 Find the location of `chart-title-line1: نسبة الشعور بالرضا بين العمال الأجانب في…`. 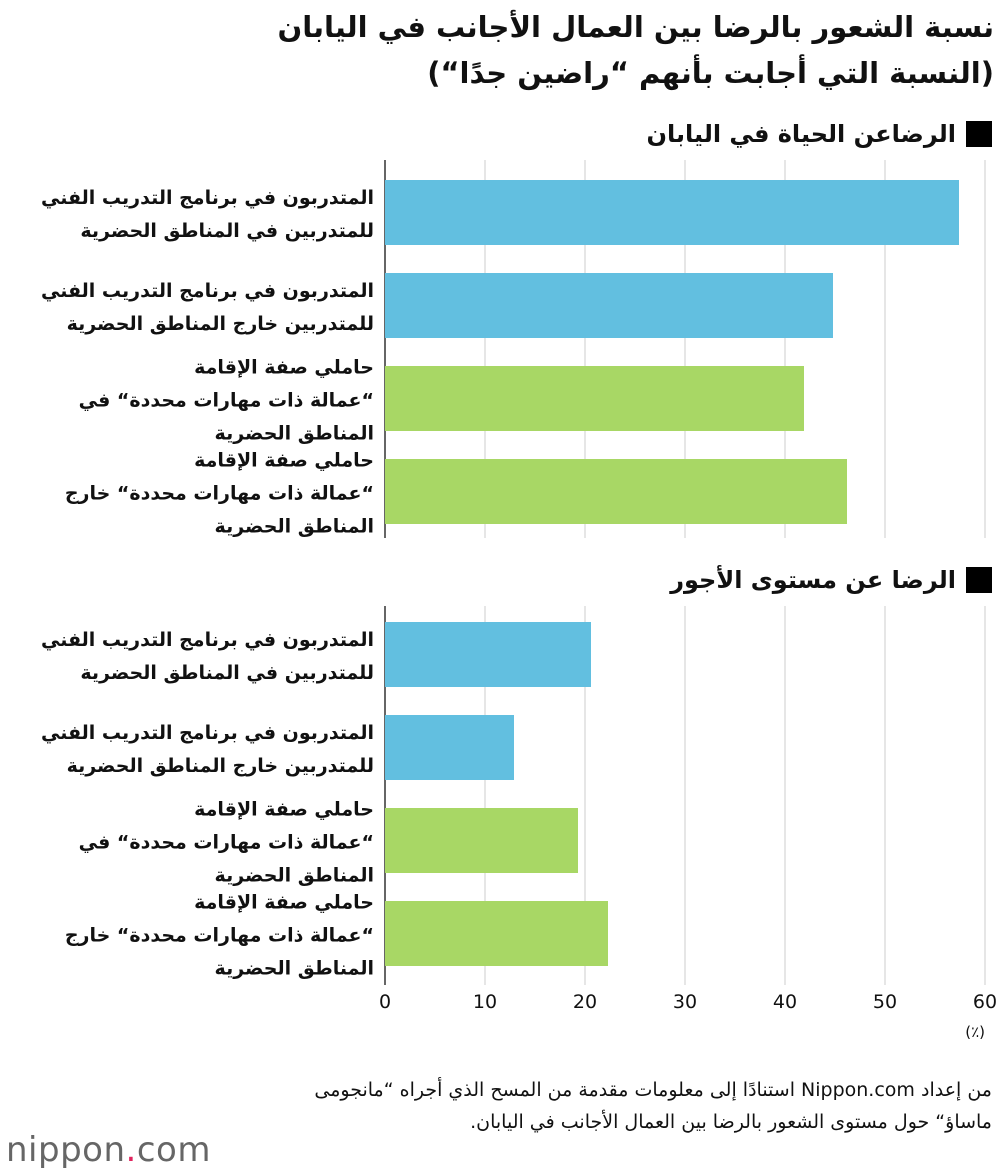

chart-title-line1: نسبة الشعور بالرضا بين العمال الأجانب في… is located at coordinates (635, 27).